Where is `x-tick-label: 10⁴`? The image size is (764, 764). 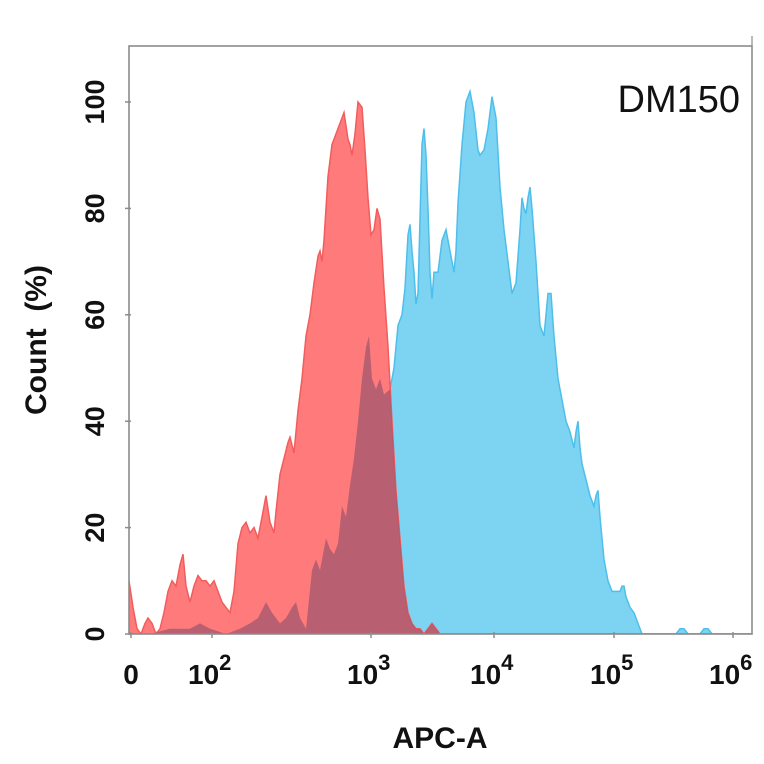 x-tick-label: 10⁴ is located at coordinates (492, 670).